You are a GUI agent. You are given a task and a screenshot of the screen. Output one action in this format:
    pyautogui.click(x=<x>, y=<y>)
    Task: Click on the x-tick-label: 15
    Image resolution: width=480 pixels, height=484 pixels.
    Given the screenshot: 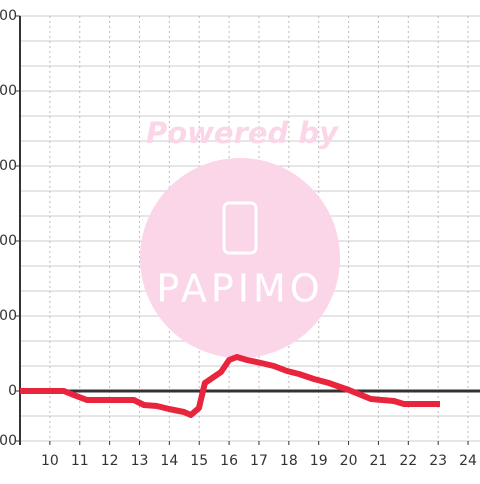 What is the action you would take?
    pyautogui.click(x=199, y=461)
    